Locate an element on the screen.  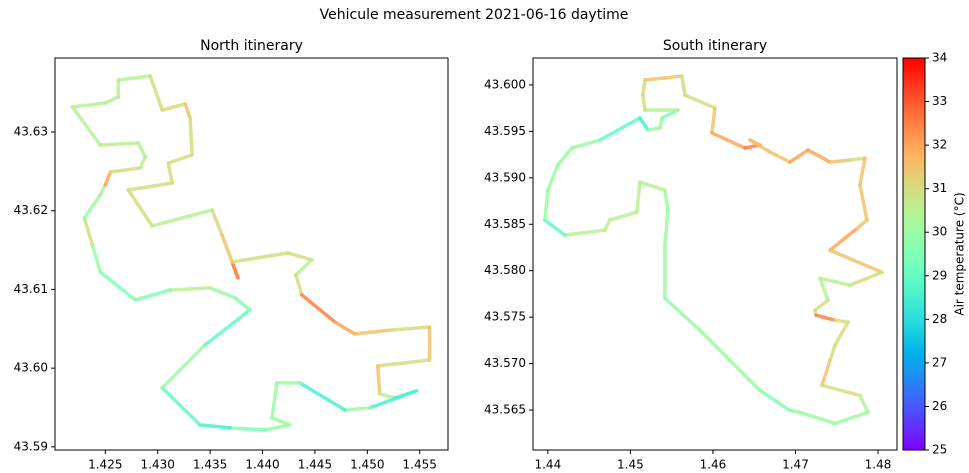
x-tick-label: 1.440 is located at coordinates (262, 465).